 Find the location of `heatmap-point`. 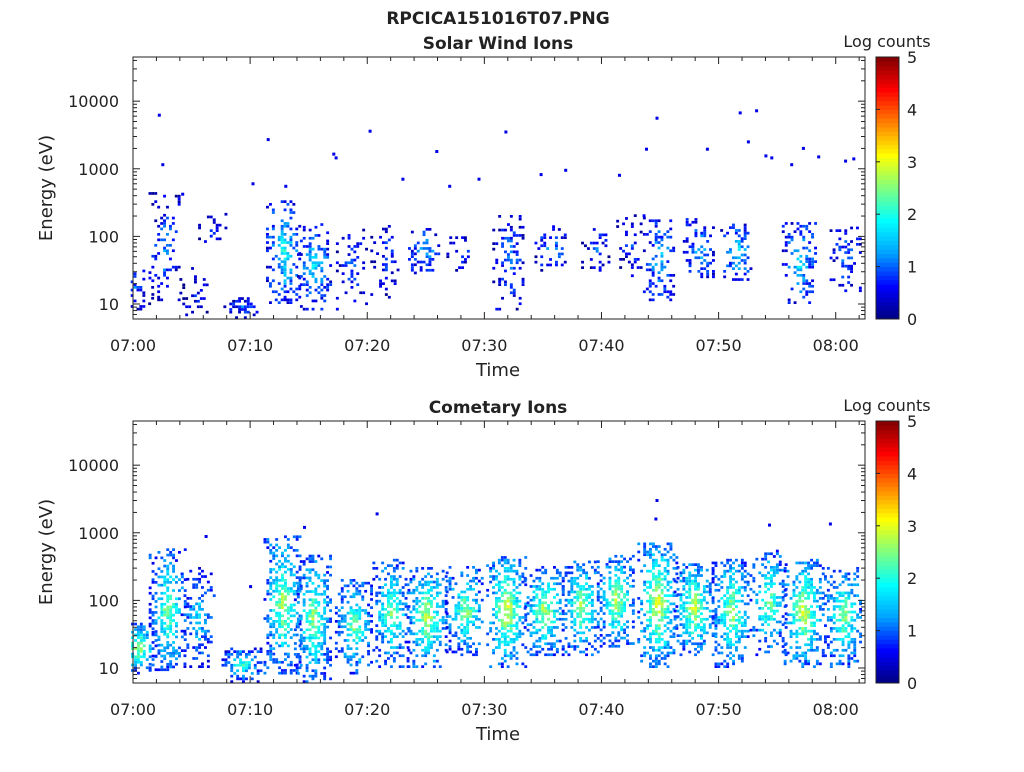

heatmap-point is located at coordinates (541, 174).